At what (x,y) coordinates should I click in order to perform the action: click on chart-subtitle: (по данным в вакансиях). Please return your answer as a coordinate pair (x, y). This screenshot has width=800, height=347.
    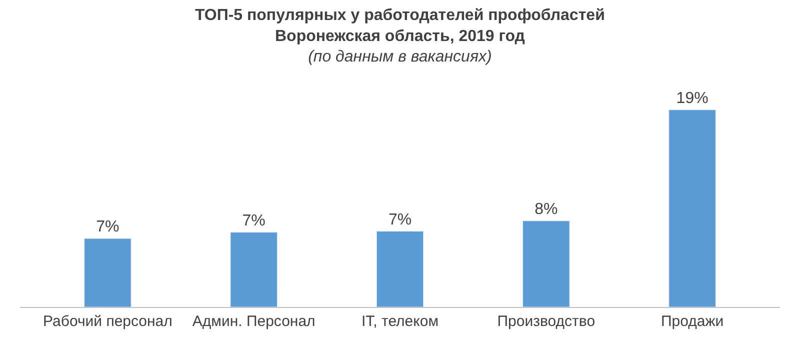
    Looking at the image, I should click on (400, 57).